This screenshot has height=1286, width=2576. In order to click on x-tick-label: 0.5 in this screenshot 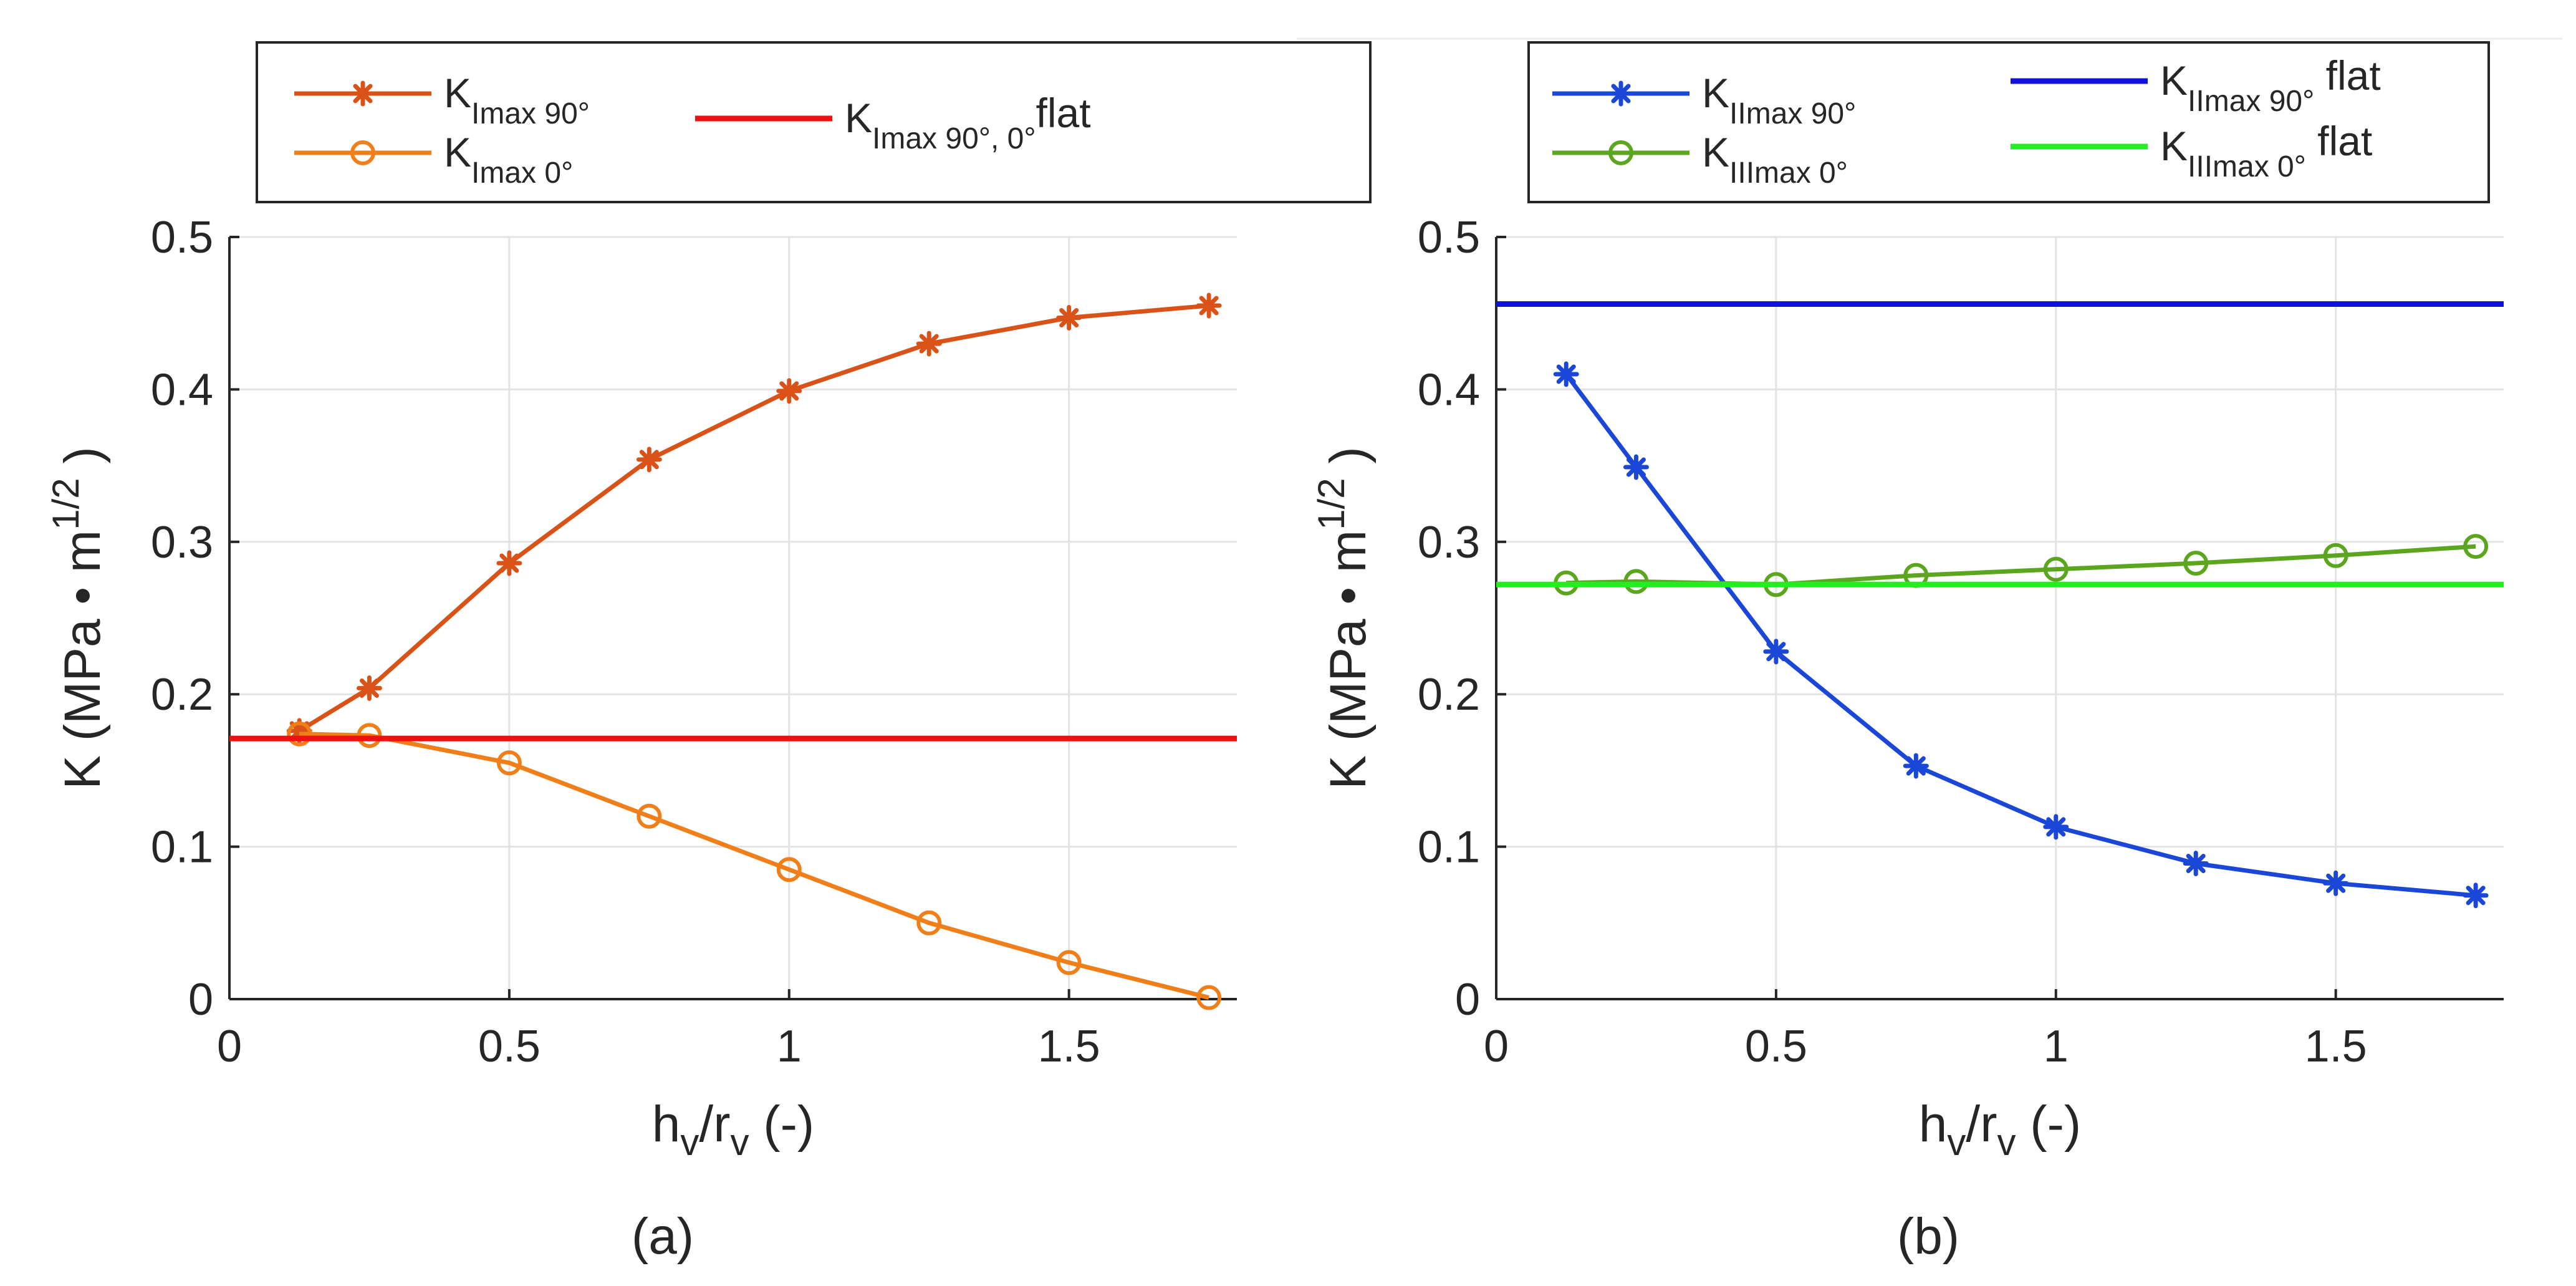, I will do `click(1776, 1046)`.